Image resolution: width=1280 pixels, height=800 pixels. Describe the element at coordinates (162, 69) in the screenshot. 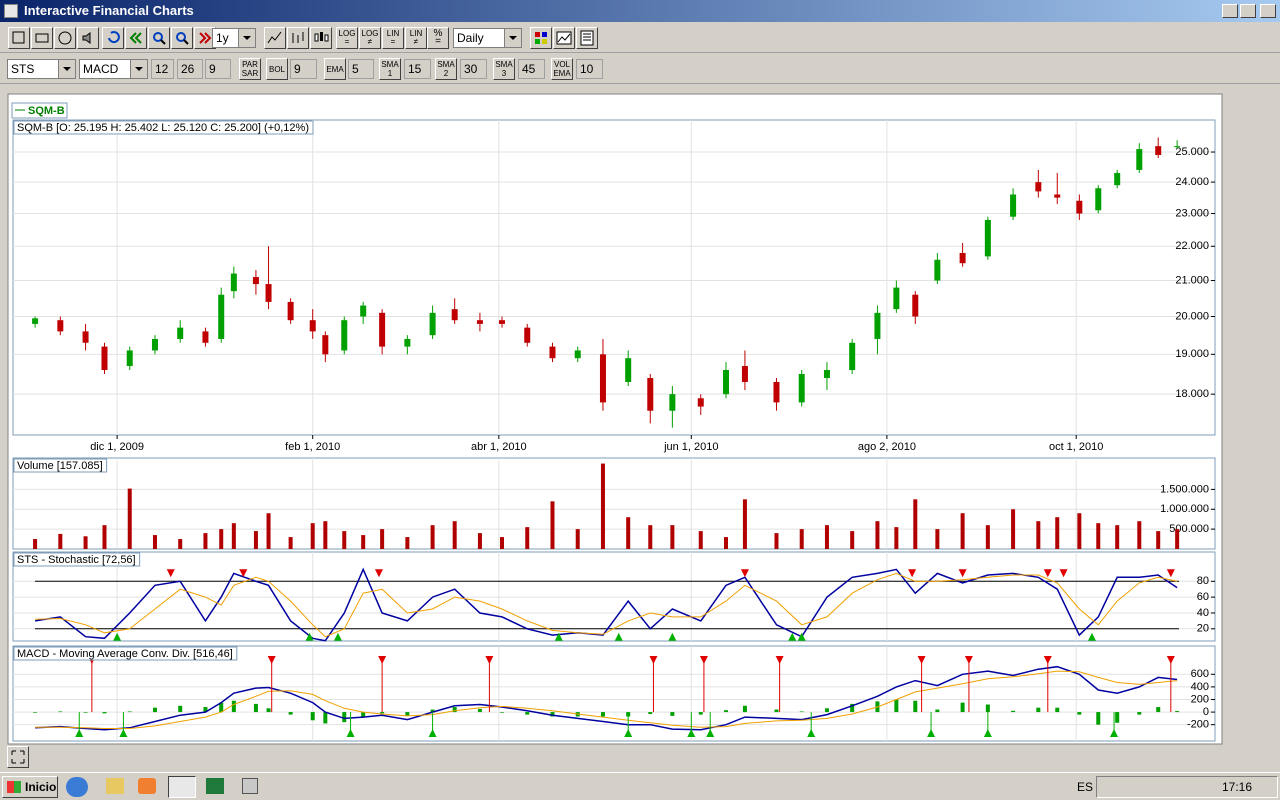

I see `param-field: 12` at that location.